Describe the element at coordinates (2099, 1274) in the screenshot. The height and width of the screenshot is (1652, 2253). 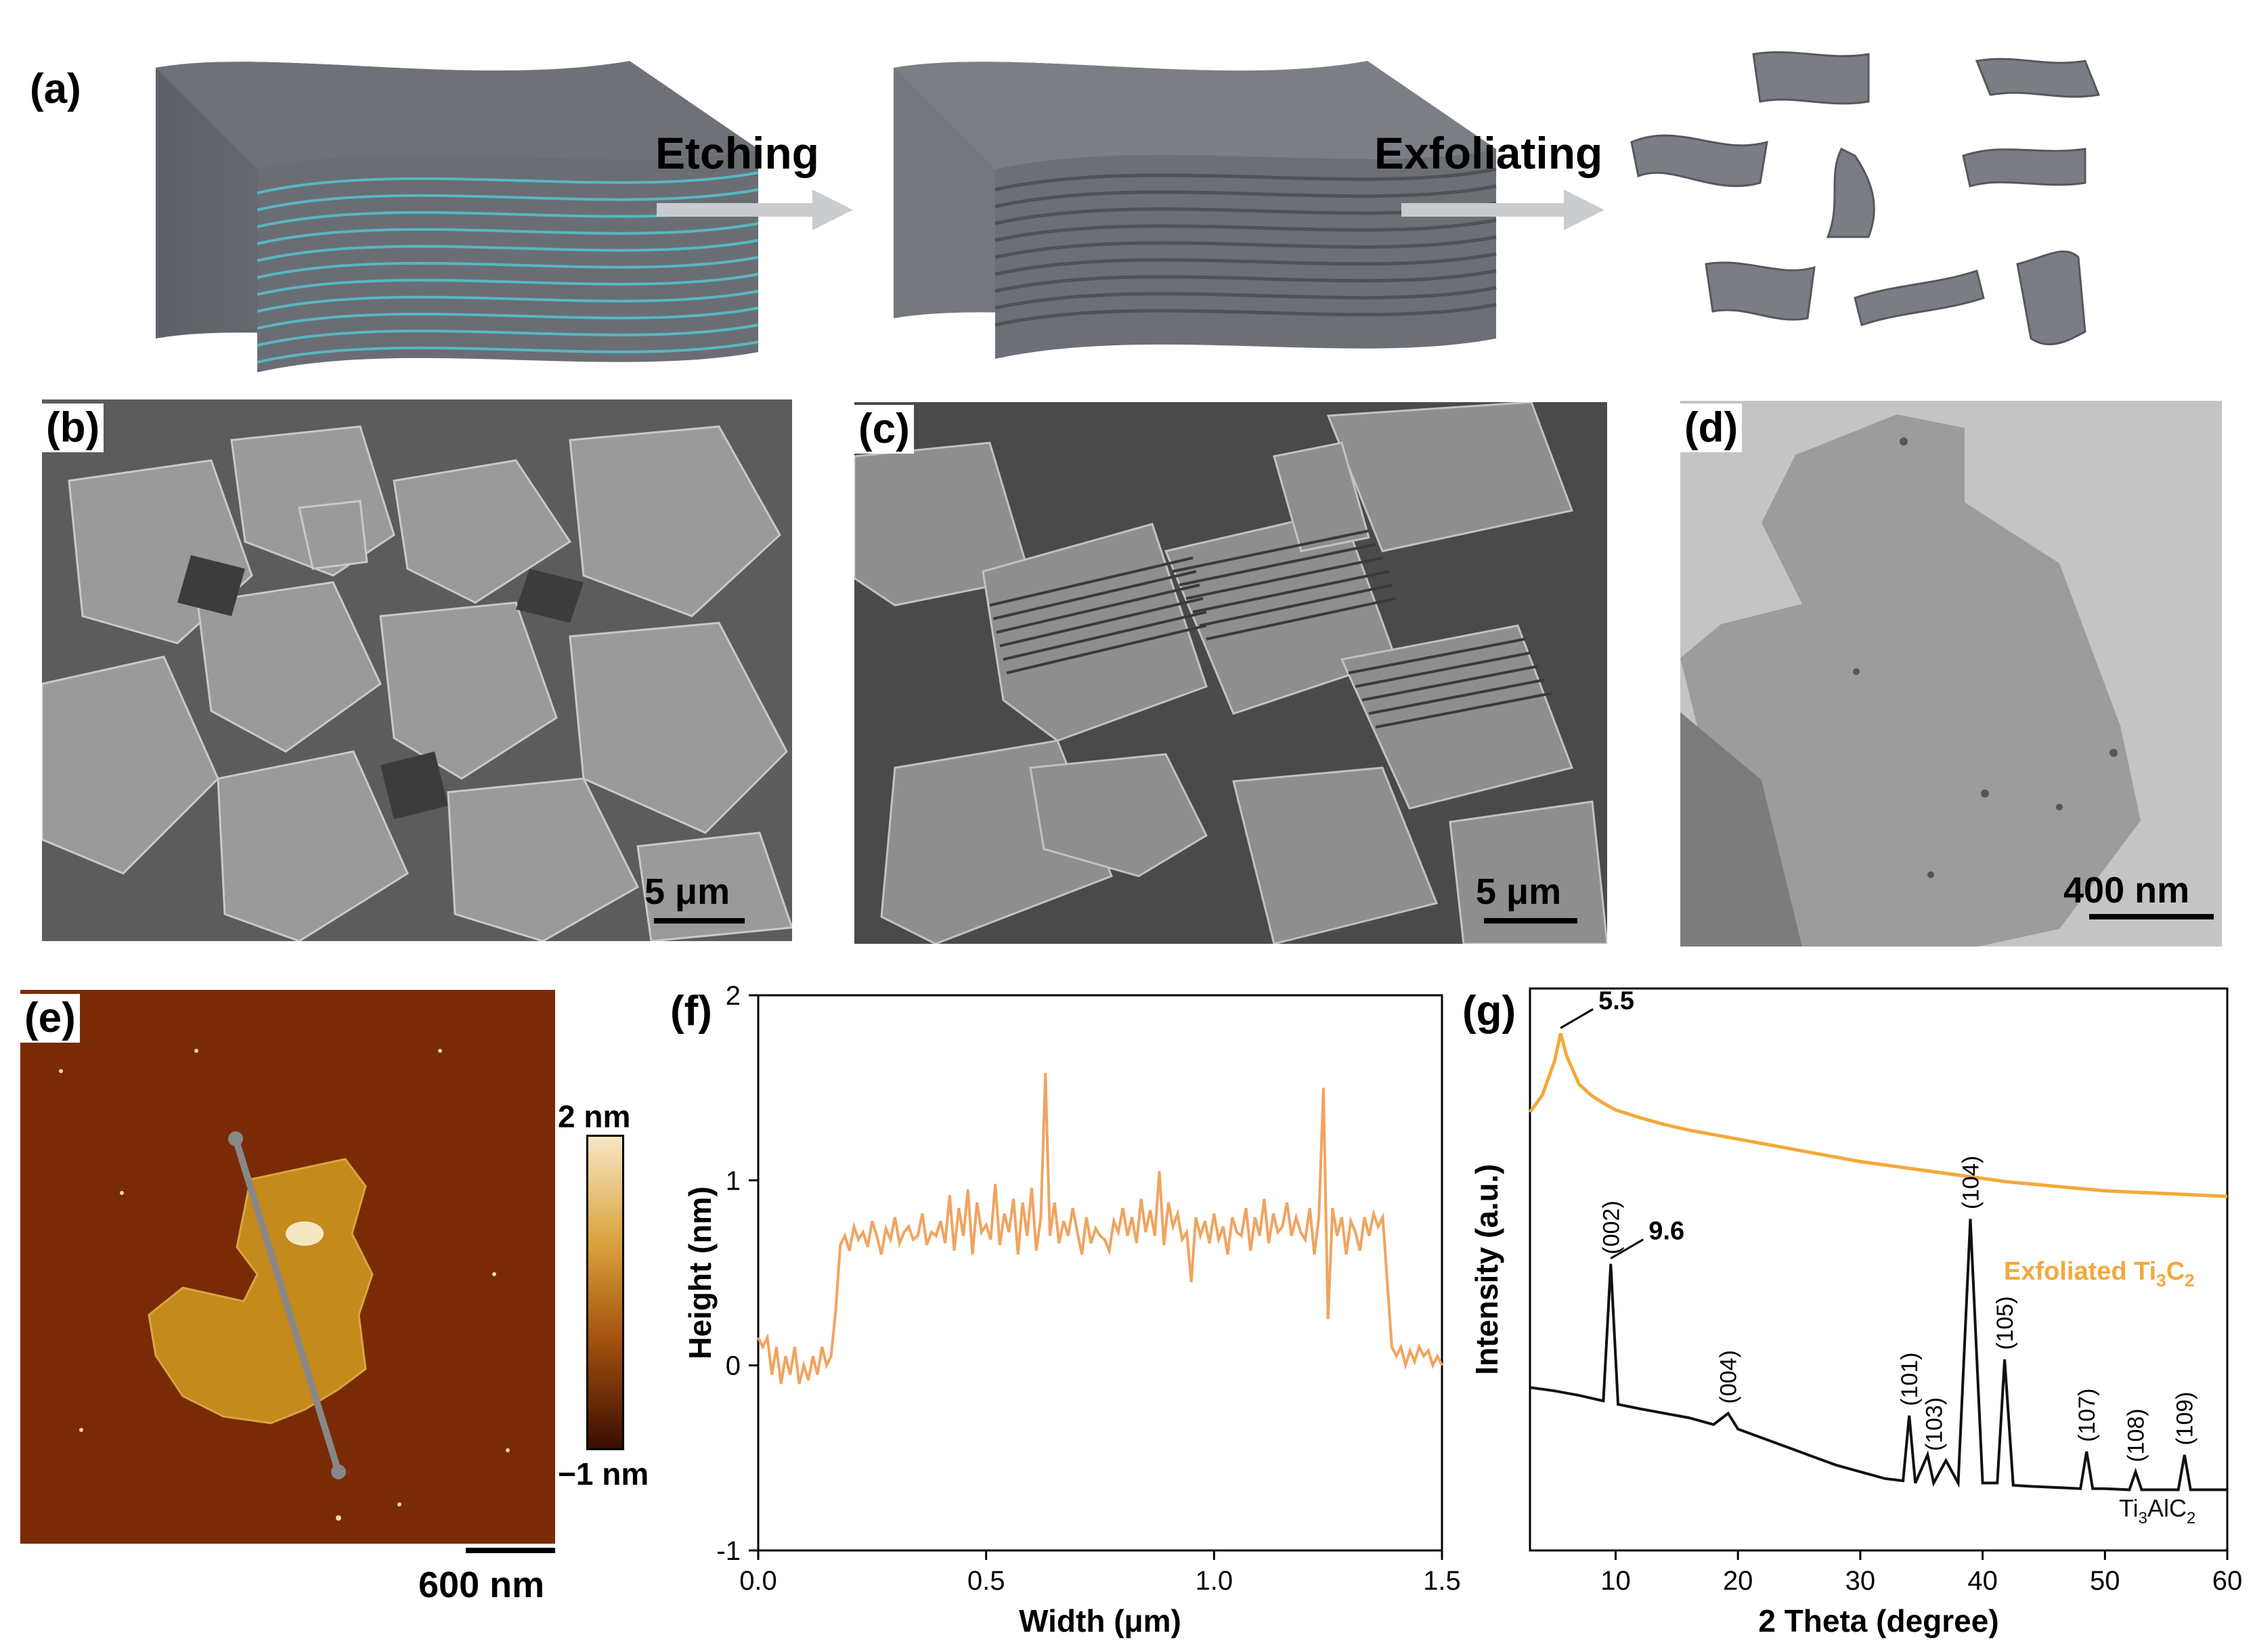
I see `exfoliated-series-label: Exfoliated Ti3C2` at that location.